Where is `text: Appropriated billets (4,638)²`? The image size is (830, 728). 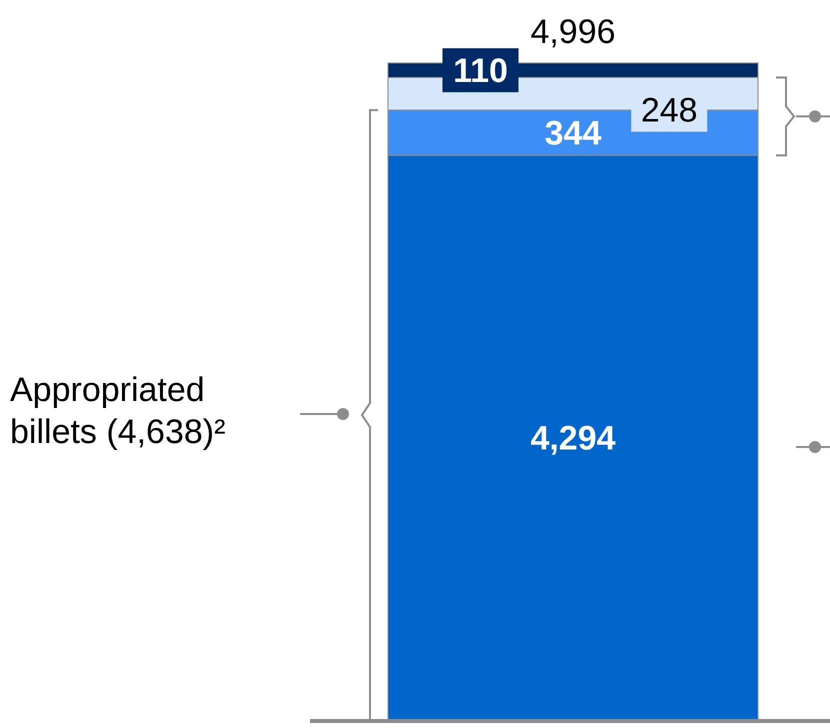 text: Appropriated billets (4,638)² is located at coordinates (118, 411).